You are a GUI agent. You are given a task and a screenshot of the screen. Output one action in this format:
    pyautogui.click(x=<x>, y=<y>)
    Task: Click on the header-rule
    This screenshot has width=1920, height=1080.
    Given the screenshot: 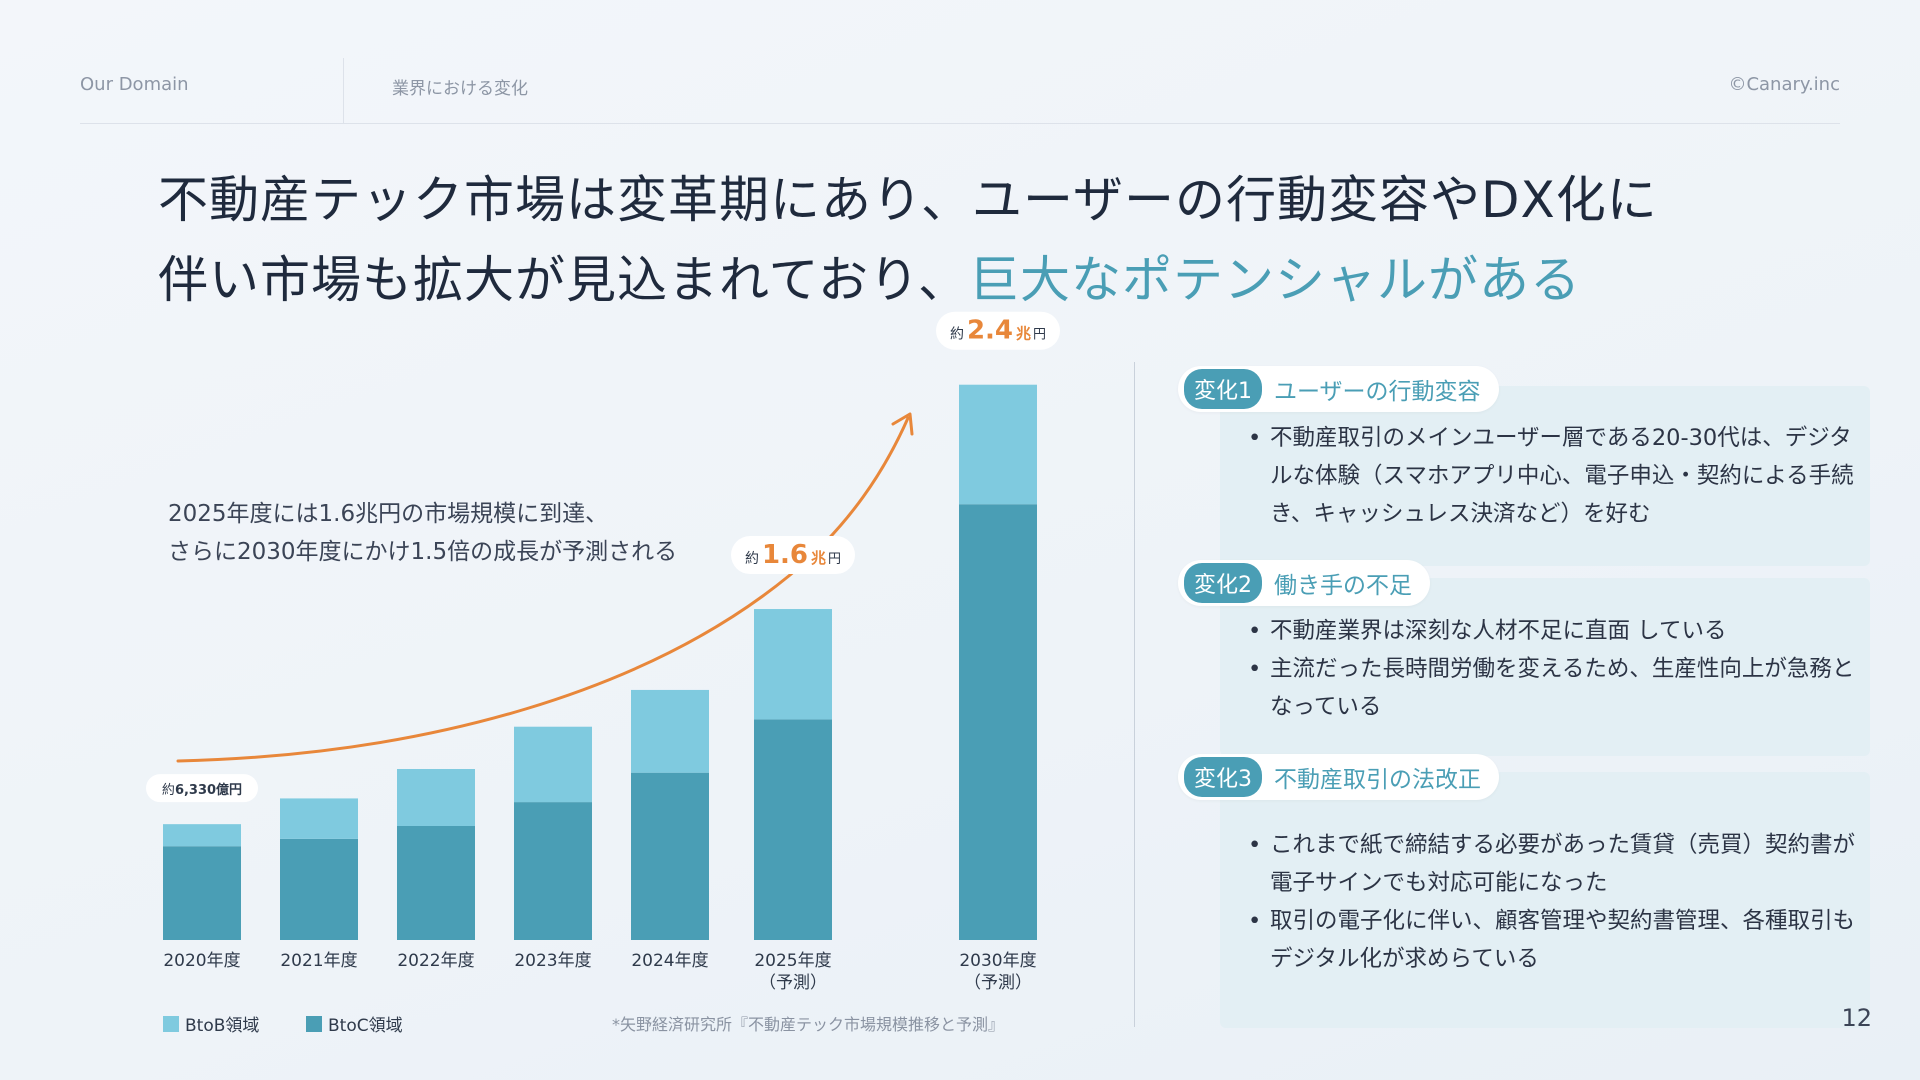 What is the action you would take?
    pyautogui.click(x=960, y=123)
    